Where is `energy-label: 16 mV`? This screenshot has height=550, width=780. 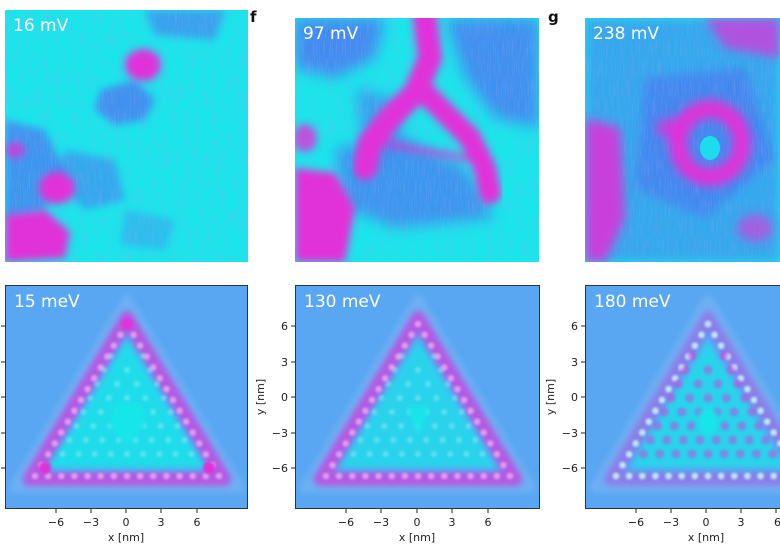
energy-label: 16 mV is located at coordinates (41, 26).